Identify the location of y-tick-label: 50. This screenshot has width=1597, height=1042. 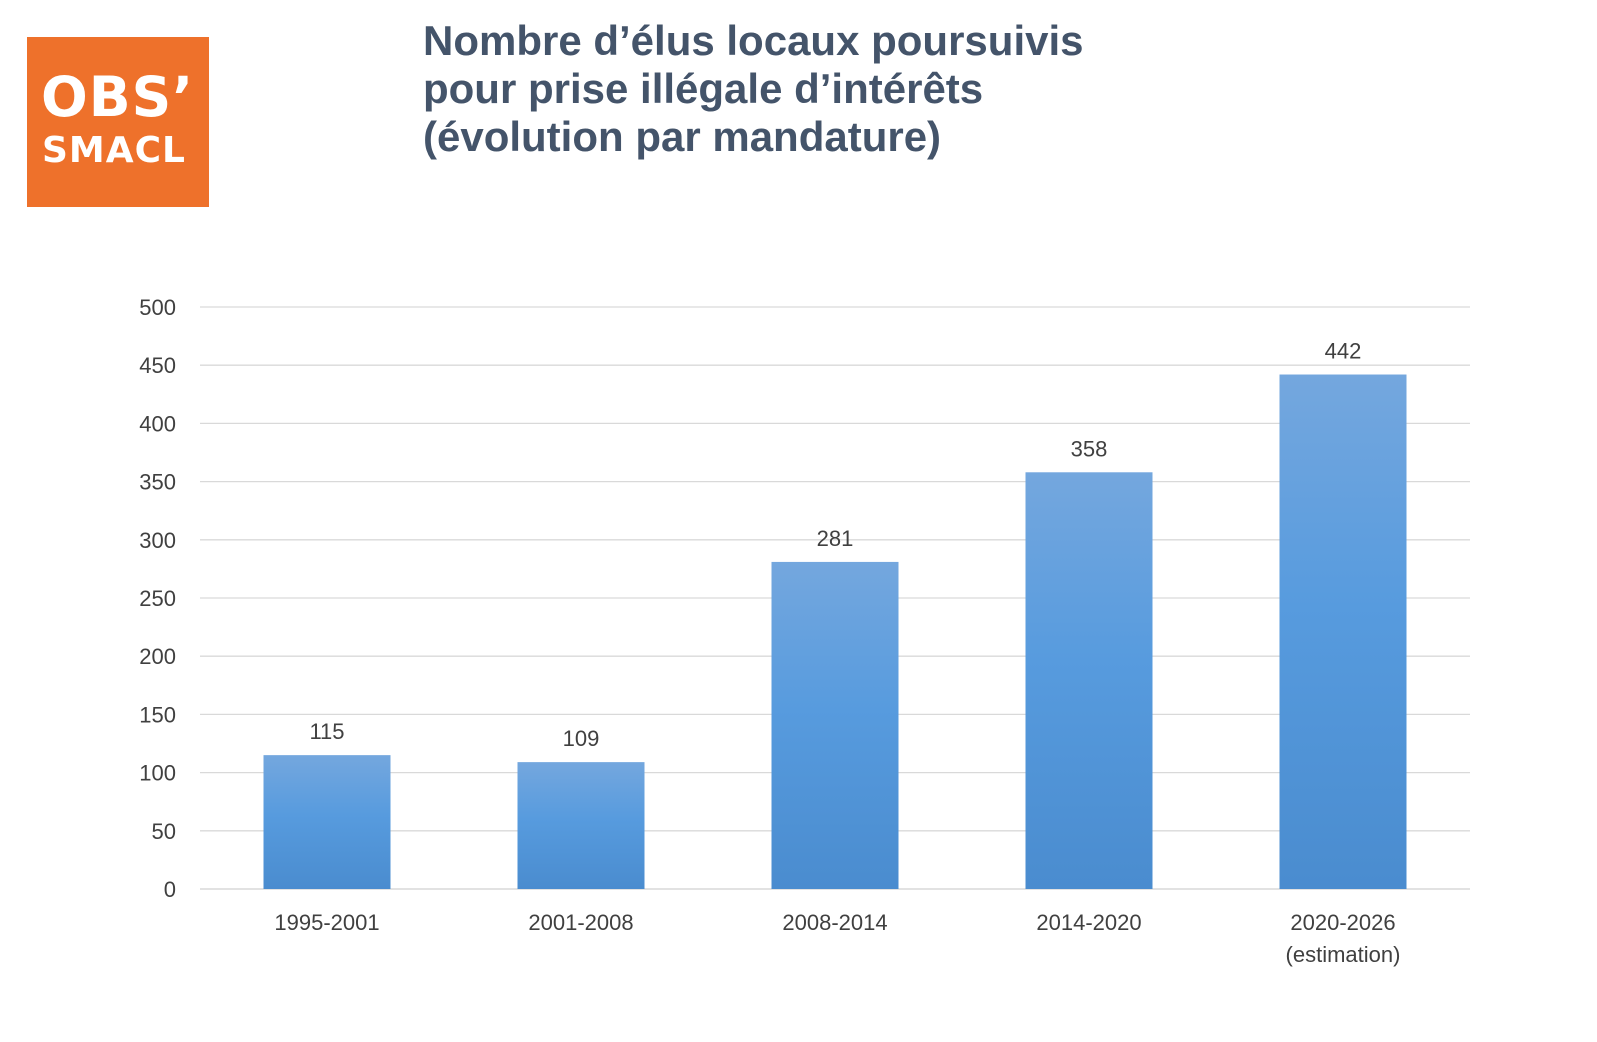
(164, 831).